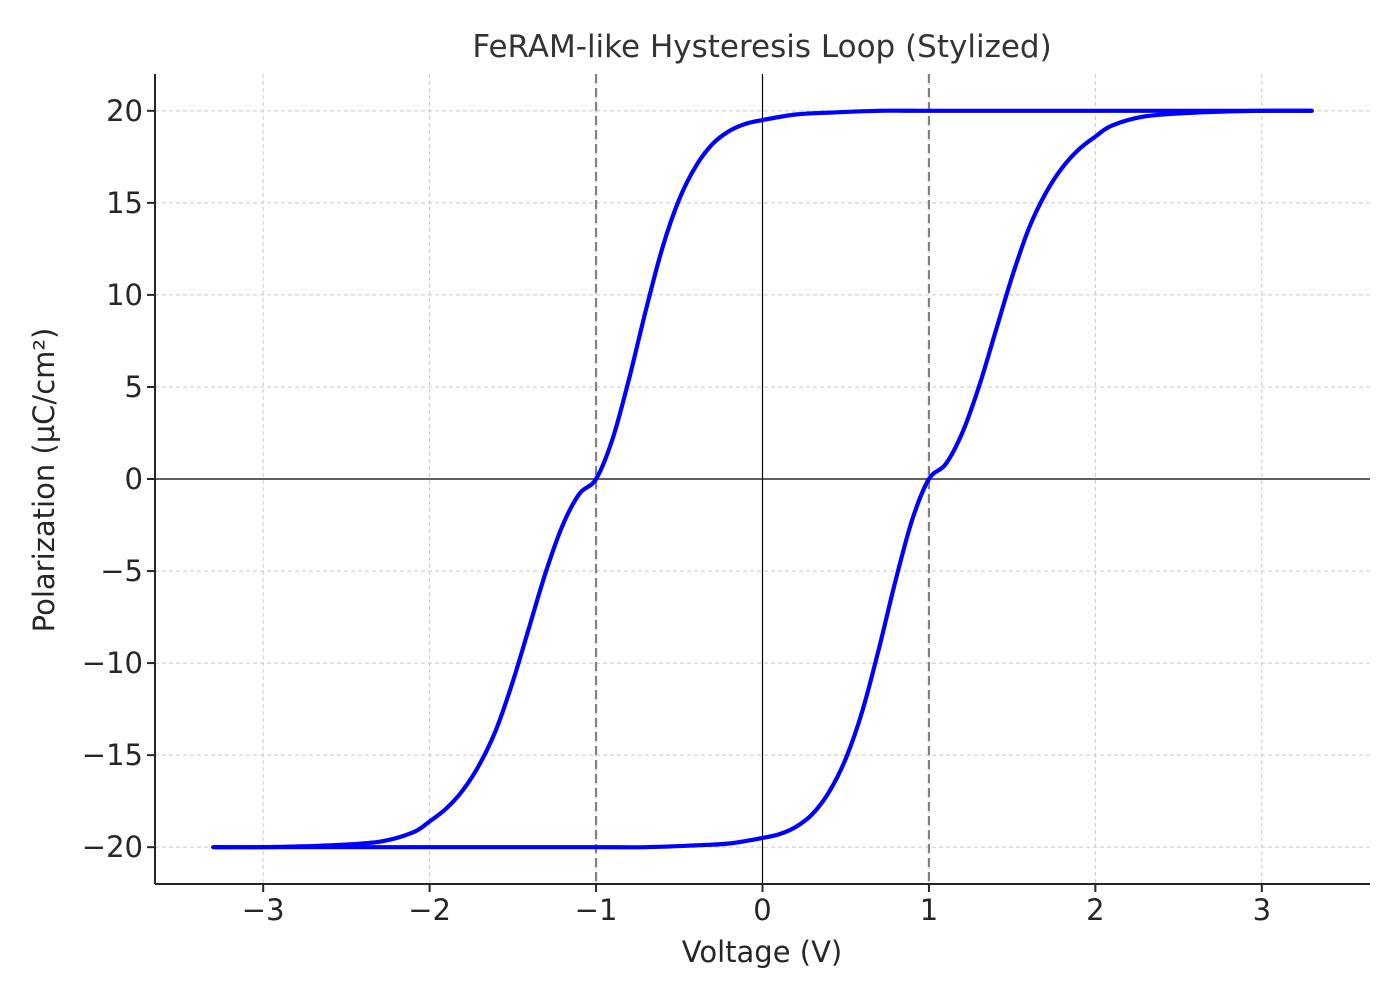  Describe the element at coordinates (263, 910) in the screenshot. I see `x-tick-label: −3` at that location.